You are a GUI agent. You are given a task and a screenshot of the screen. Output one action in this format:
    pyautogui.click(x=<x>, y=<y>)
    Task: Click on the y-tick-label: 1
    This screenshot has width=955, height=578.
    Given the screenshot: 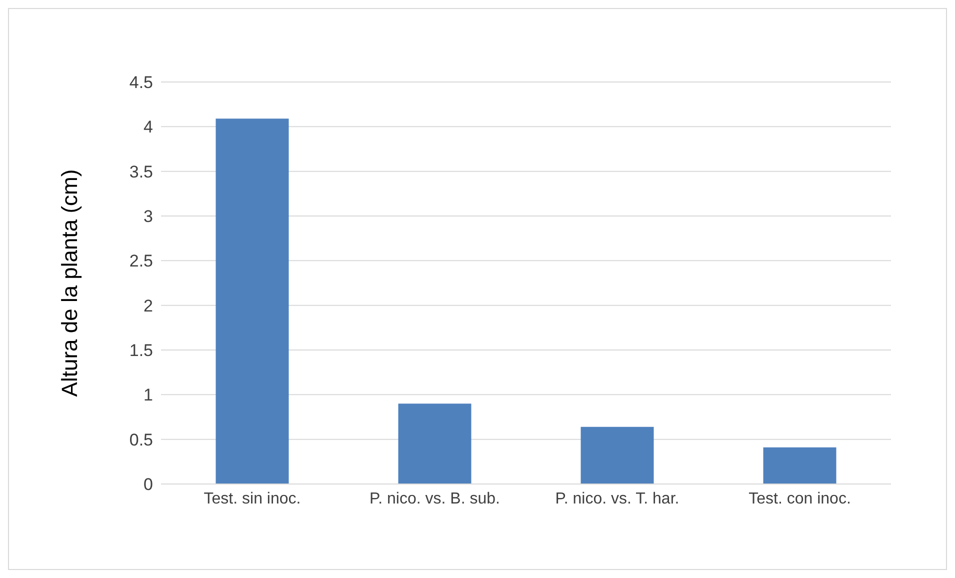 What is the action you would take?
    pyautogui.click(x=148, y=395)
    